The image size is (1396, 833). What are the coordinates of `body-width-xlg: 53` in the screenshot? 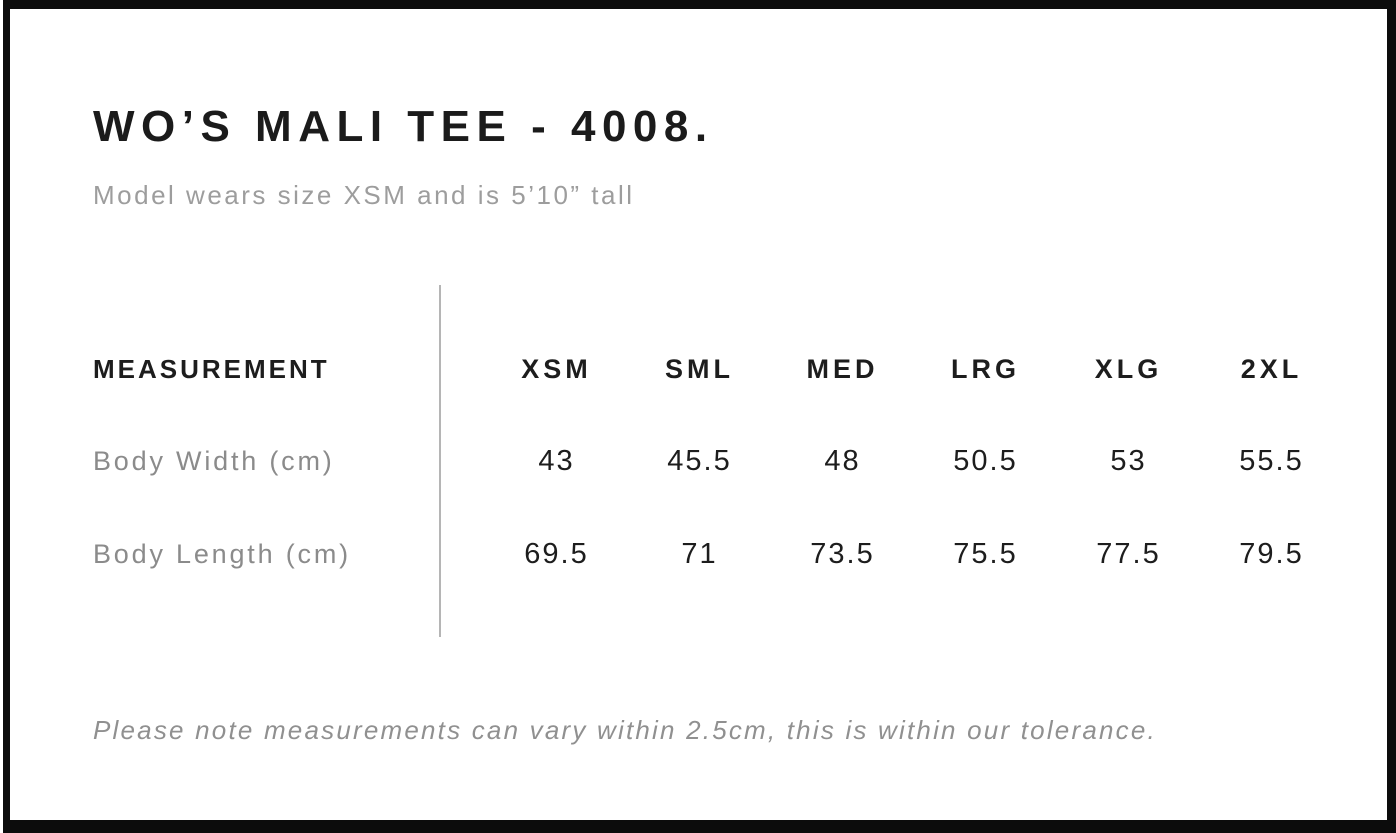 It's located at (1128, 461).